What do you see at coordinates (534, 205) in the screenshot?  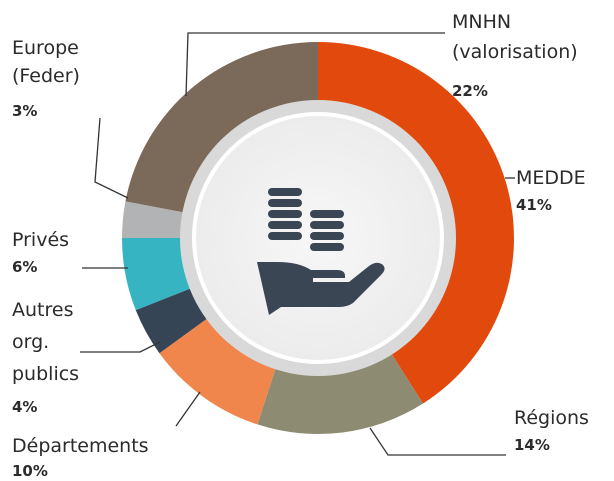 I see `slice-value-label: 41%` at bounding box center [534, 205].